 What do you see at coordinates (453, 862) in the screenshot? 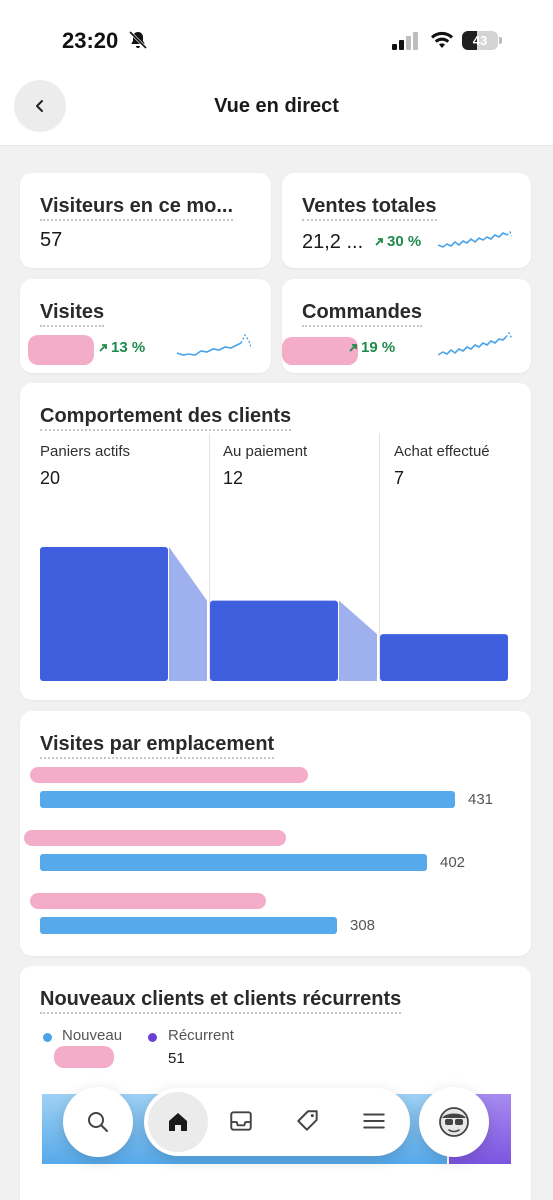
I see `location-value: 402` at bounding box center [453, 862].